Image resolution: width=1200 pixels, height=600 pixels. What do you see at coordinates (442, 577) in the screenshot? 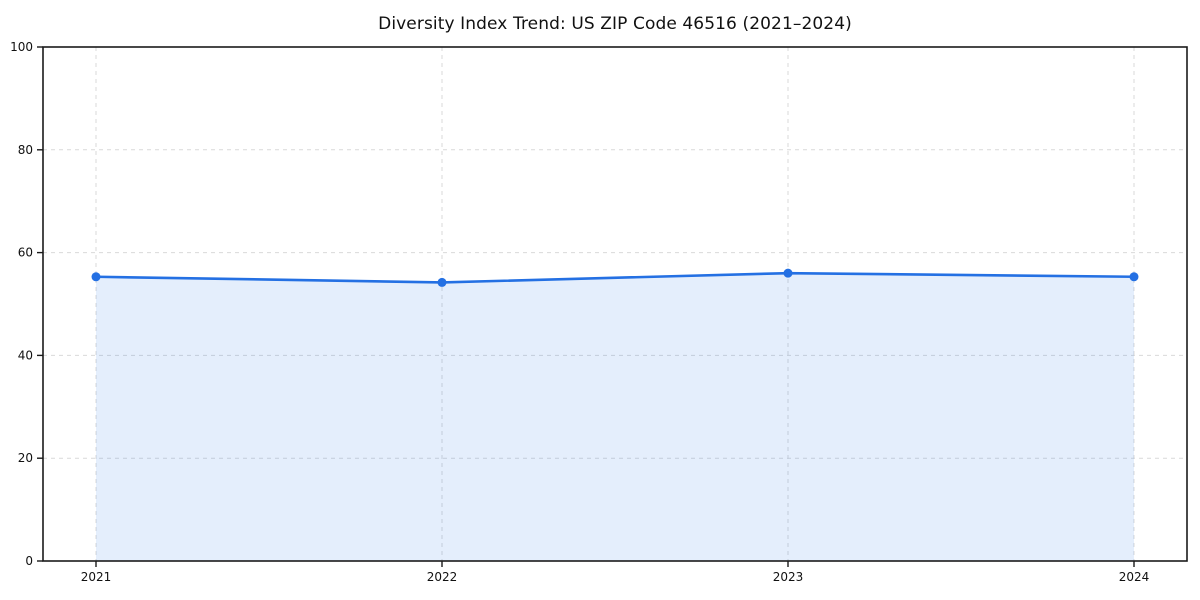
I see `x-tick-label: 2022` at bounding box center [442, 577].